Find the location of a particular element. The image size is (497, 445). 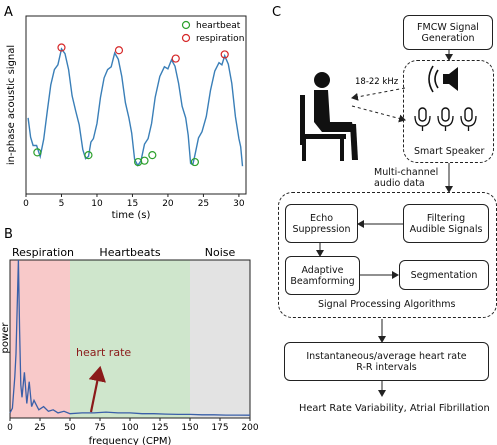

panel-b-xlabel: frequency (CPM) is located at coordinates (130, 440).